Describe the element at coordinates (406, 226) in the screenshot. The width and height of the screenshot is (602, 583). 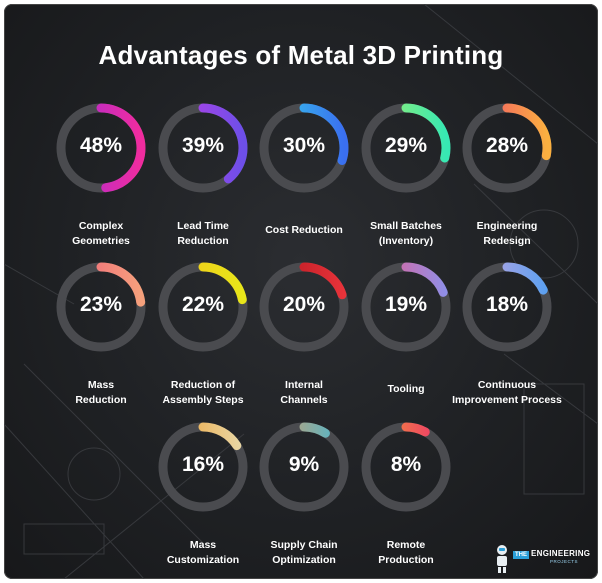
I see `donut-category-label-line: Small Batches` at that location.